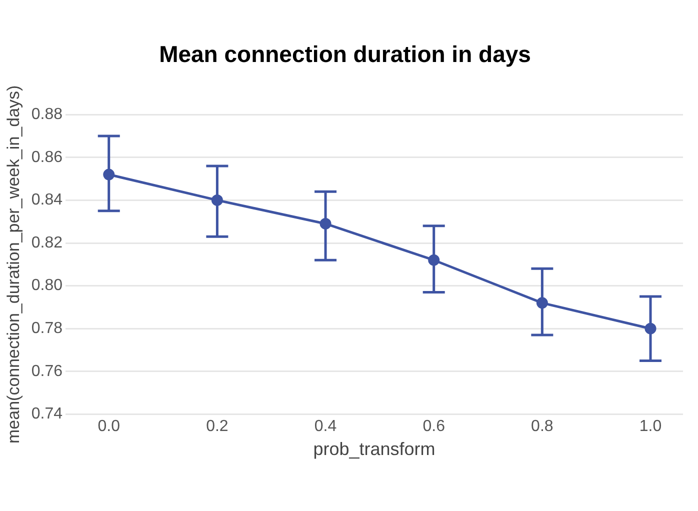 The image size is (698, 511). I want to click on y-tick-label: 0.78, so click(47, 329).